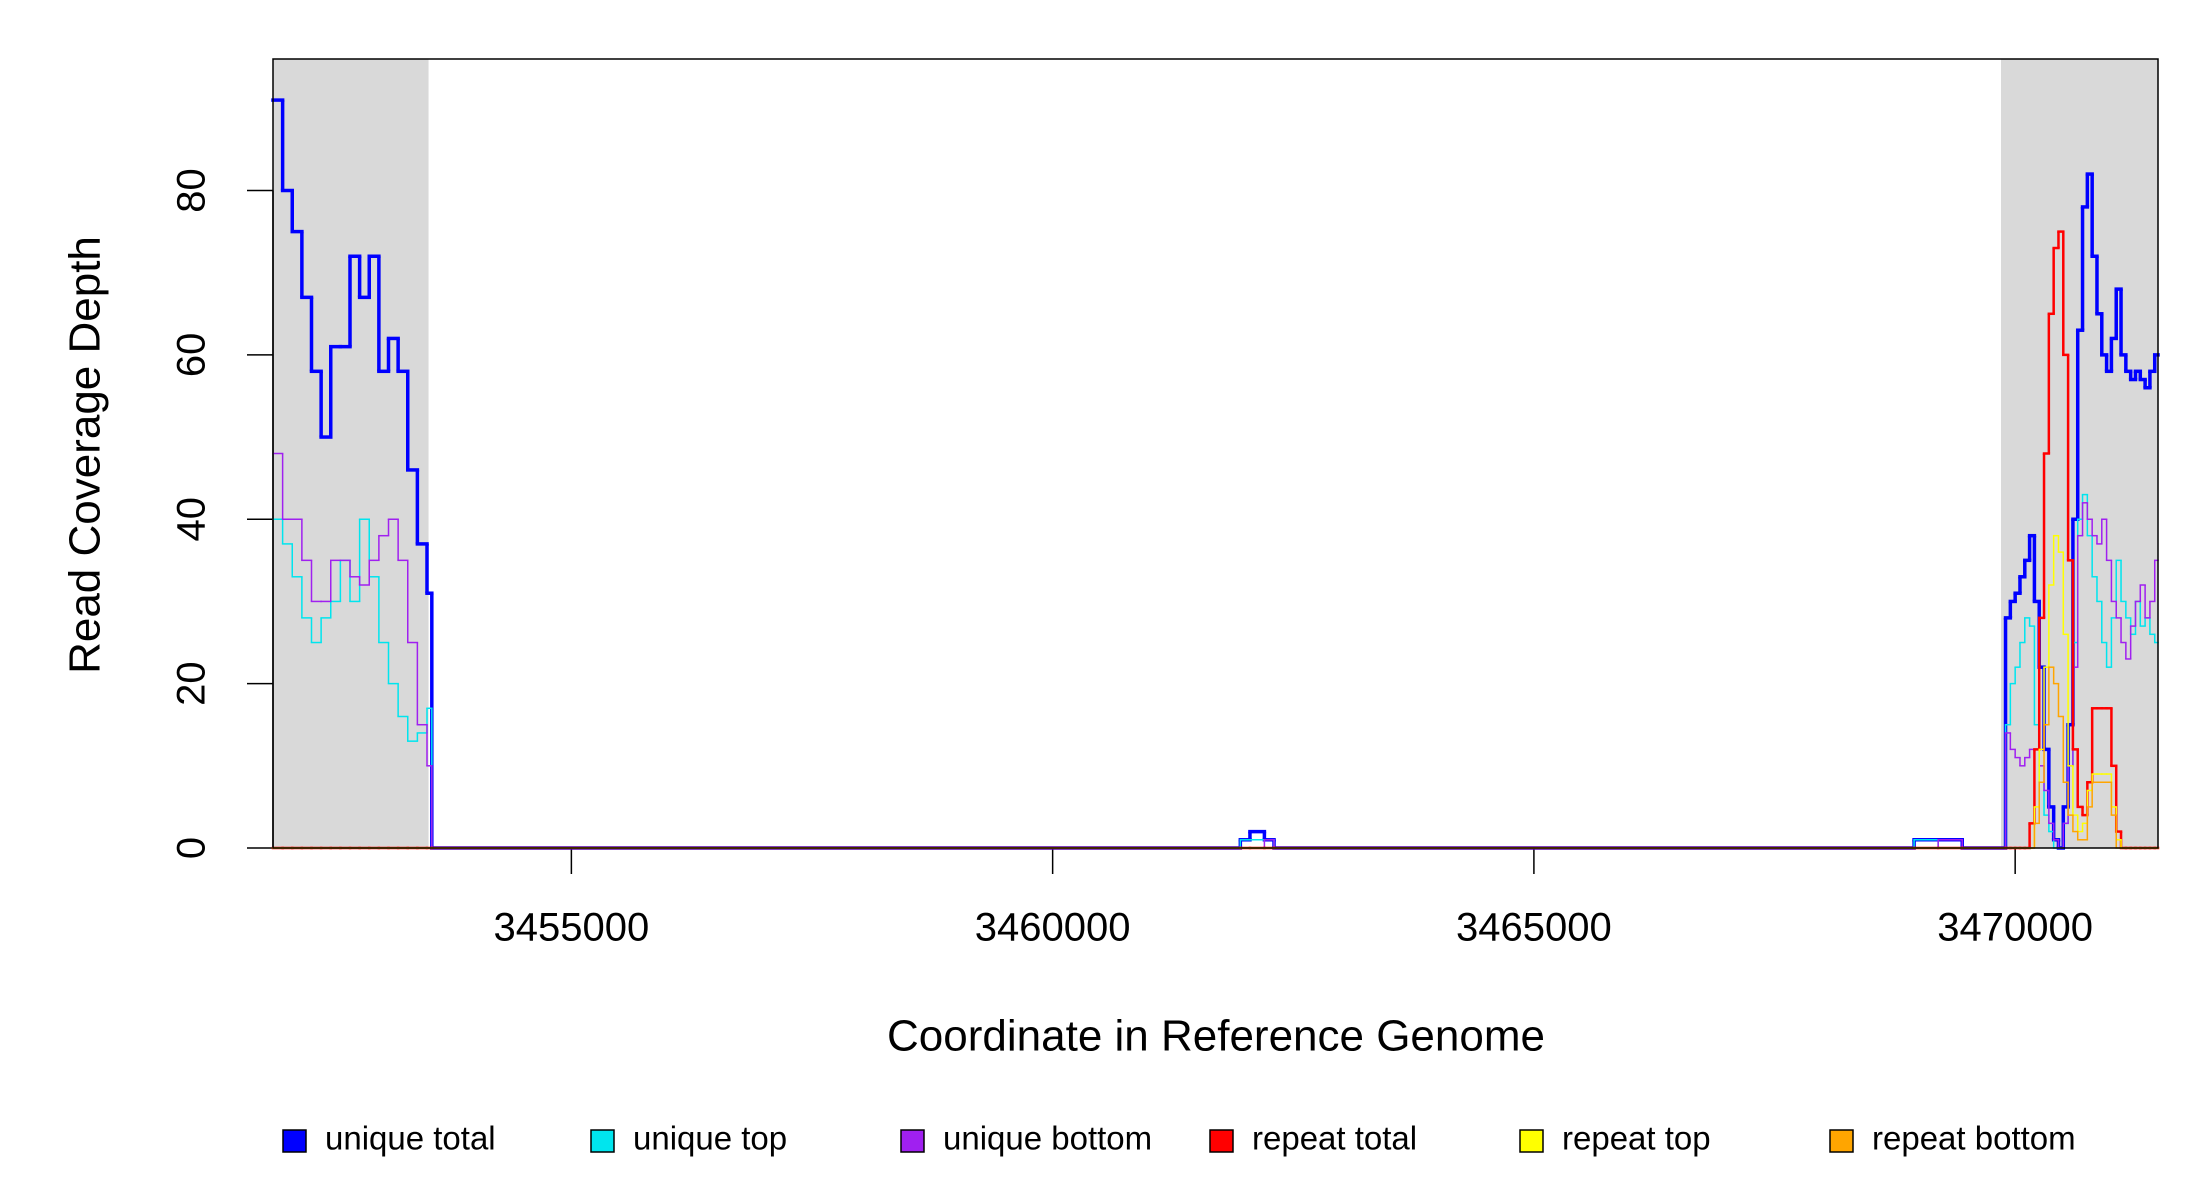  Describe the element at coordinates (192, 683) in the screenshot. I see `y-tick-label: 20` at that location.